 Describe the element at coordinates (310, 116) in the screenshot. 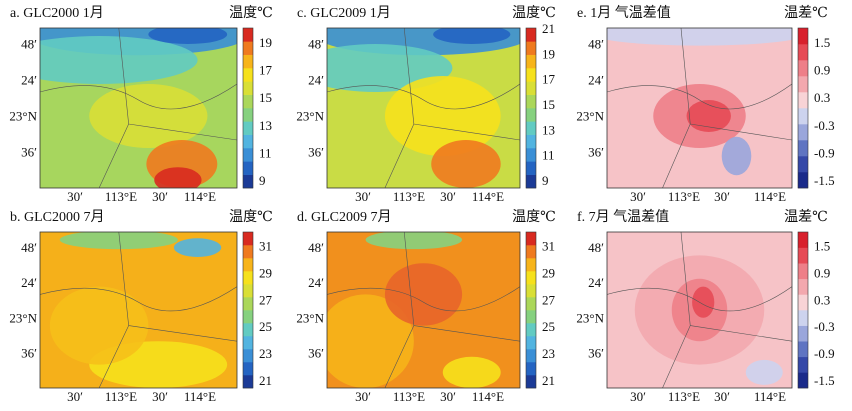

I see `y-tick-label: 23°N` at that location.